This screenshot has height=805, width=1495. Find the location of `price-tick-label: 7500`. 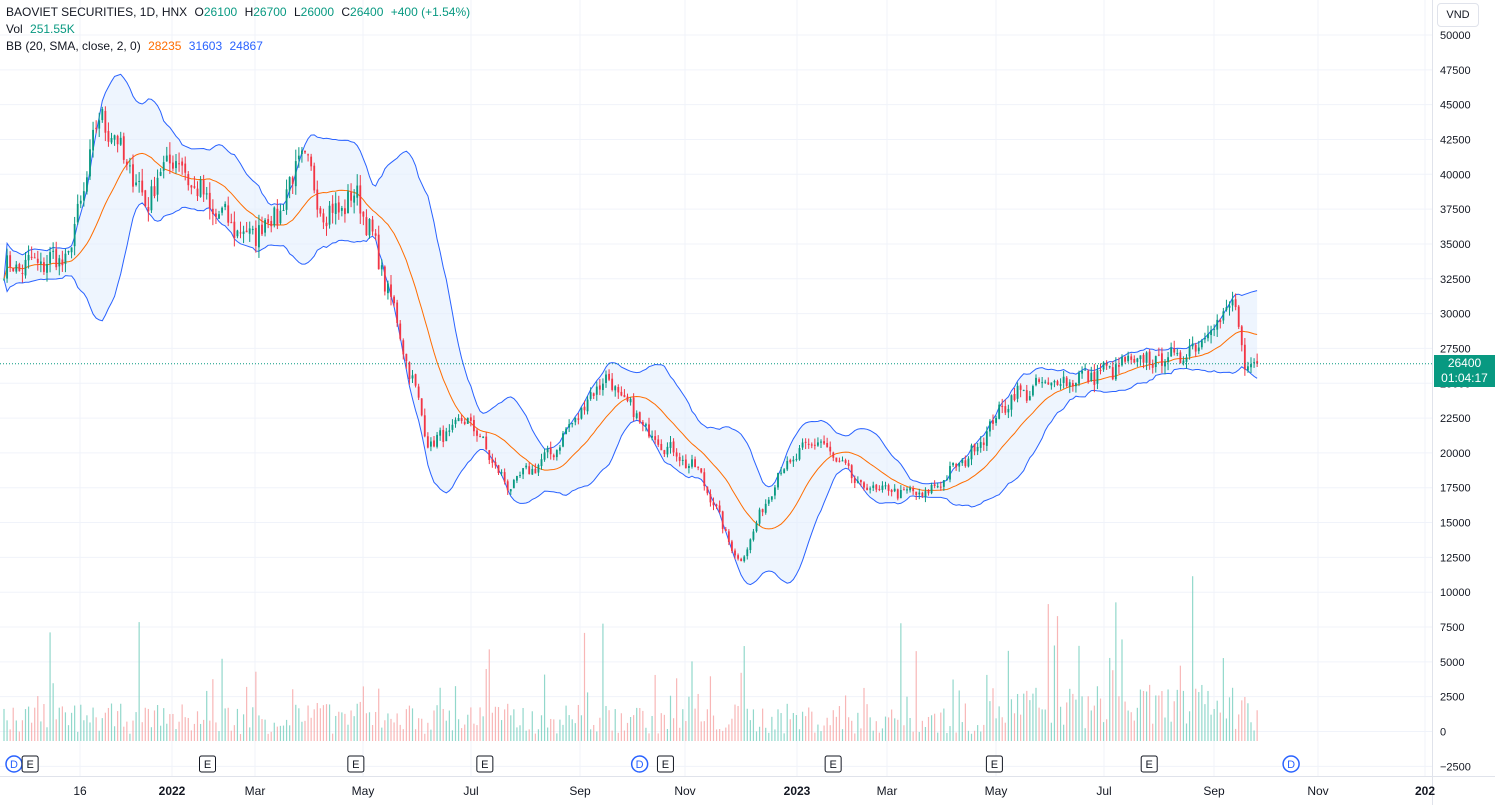

price-tick-label: 7500 is located at coordinates (1452, 628).